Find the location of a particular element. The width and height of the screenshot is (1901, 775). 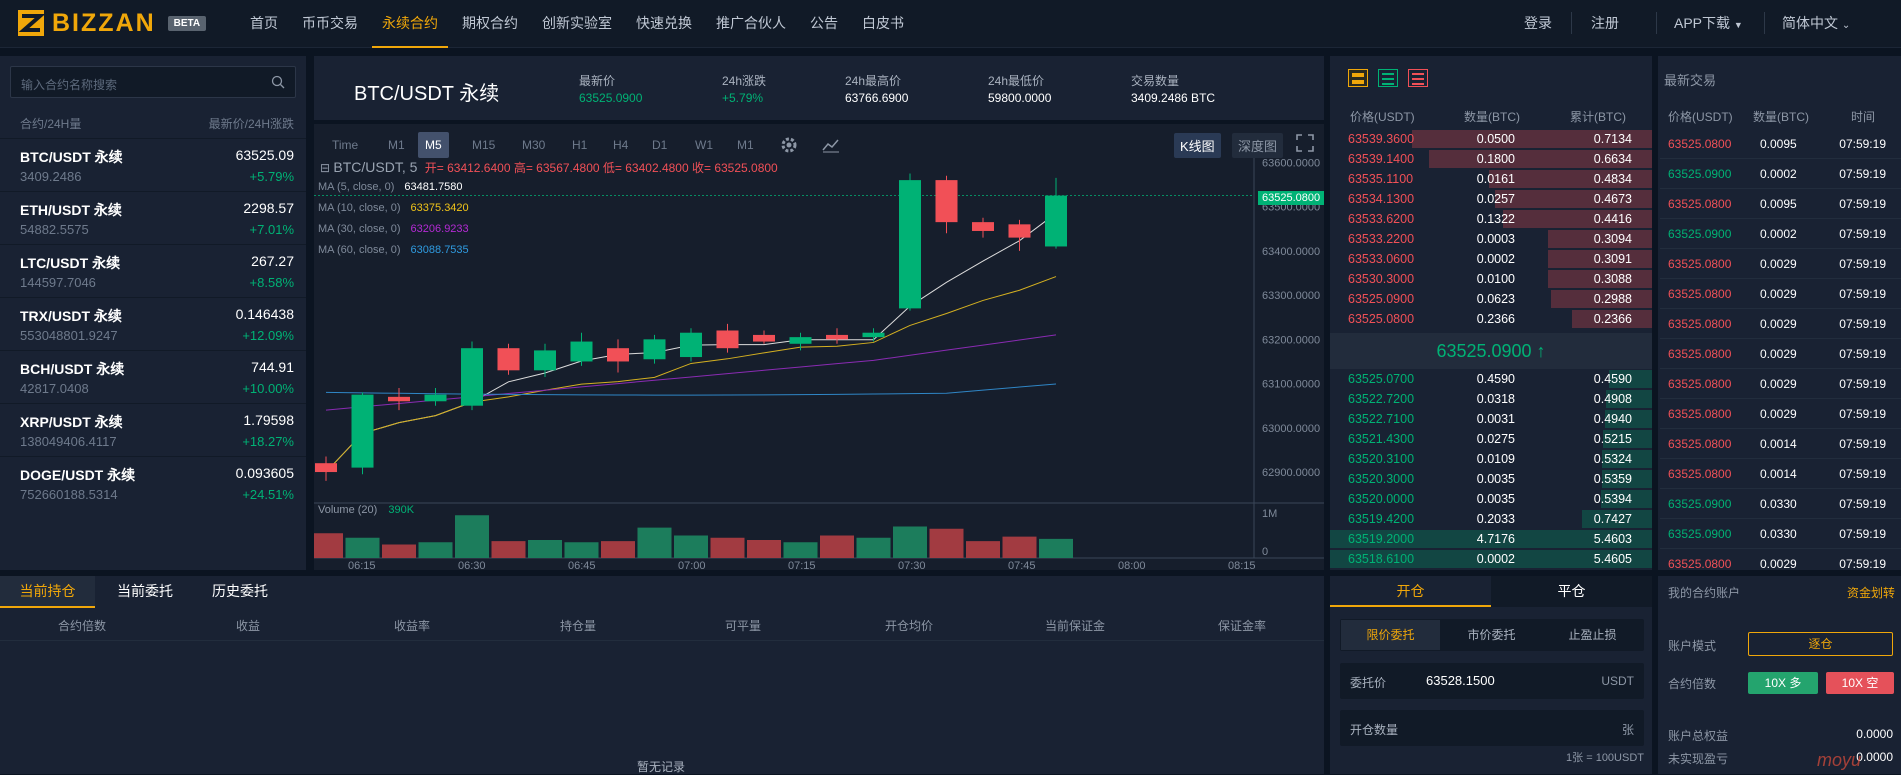

market-row: BCH/USDT 永续 42817.0408 744.91 +10.00% is located at coordinates (153, 376).